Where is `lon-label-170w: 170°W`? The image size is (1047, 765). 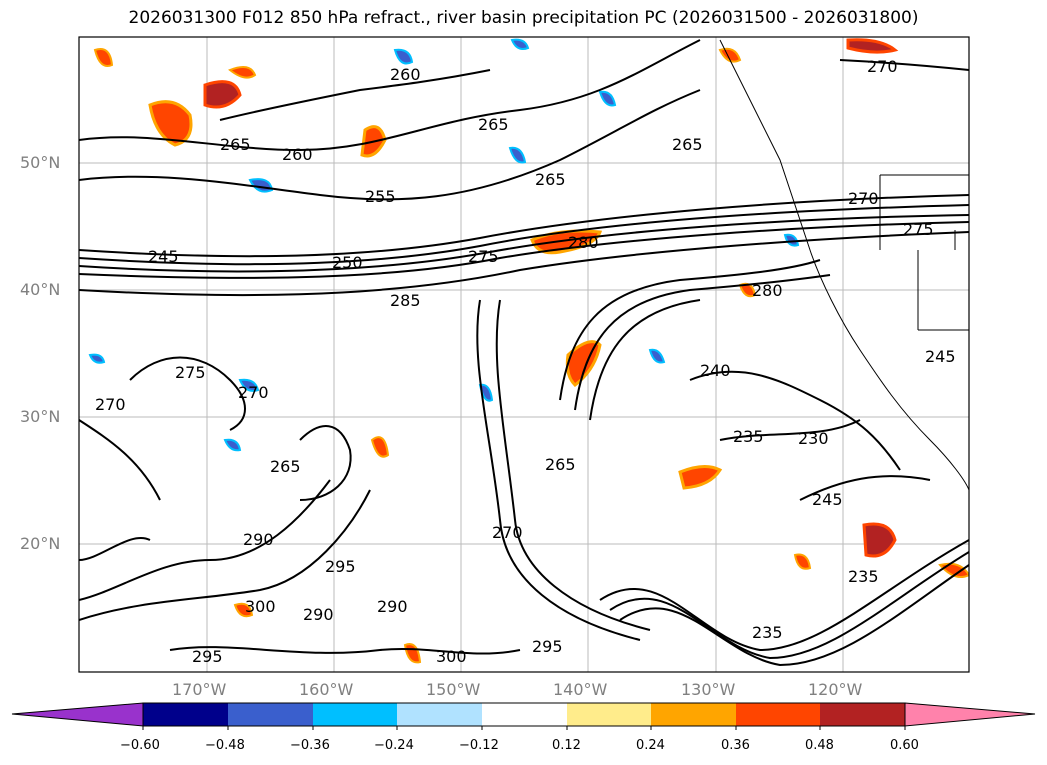 lon-label-170w: 170°W is located at coordinates (199, 689).